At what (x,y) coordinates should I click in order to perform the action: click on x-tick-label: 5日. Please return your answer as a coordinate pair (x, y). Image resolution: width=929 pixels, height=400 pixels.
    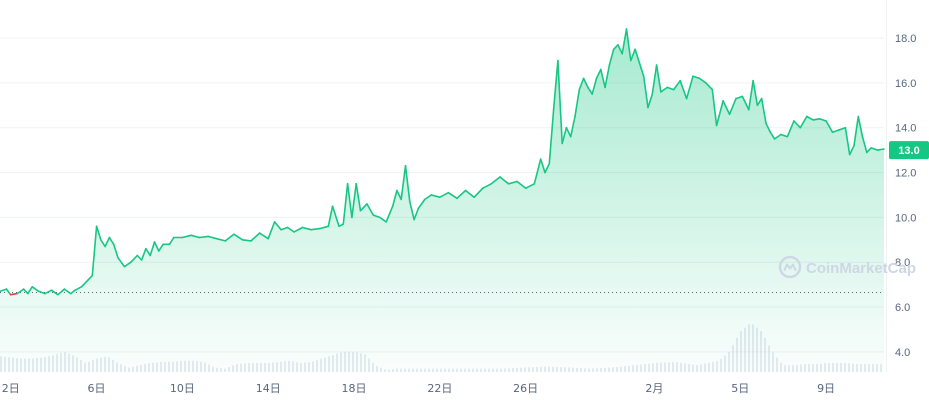
    Looking at the image, I should click on (740, 388).